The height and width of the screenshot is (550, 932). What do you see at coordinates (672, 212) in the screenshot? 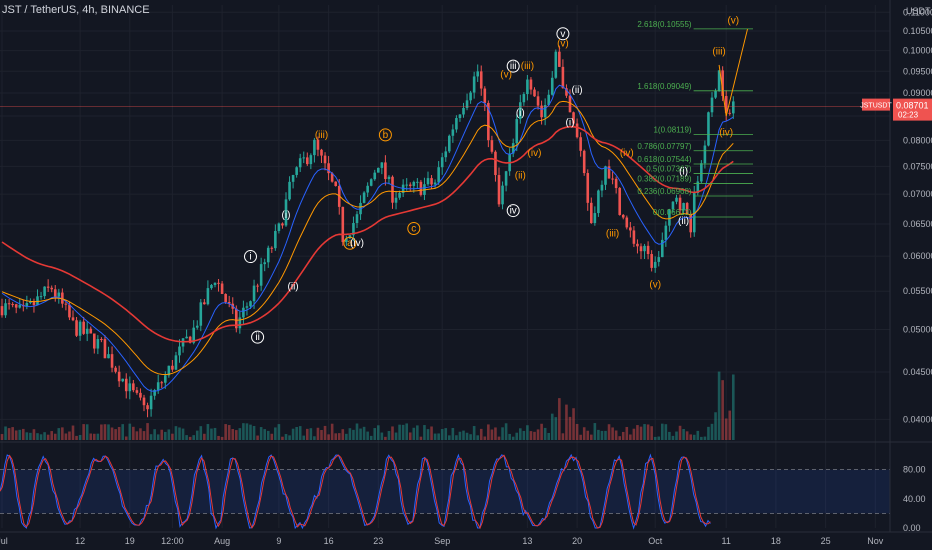
I see `fib-level-label: 0(0.06613)` at bounding box center [672, 212].